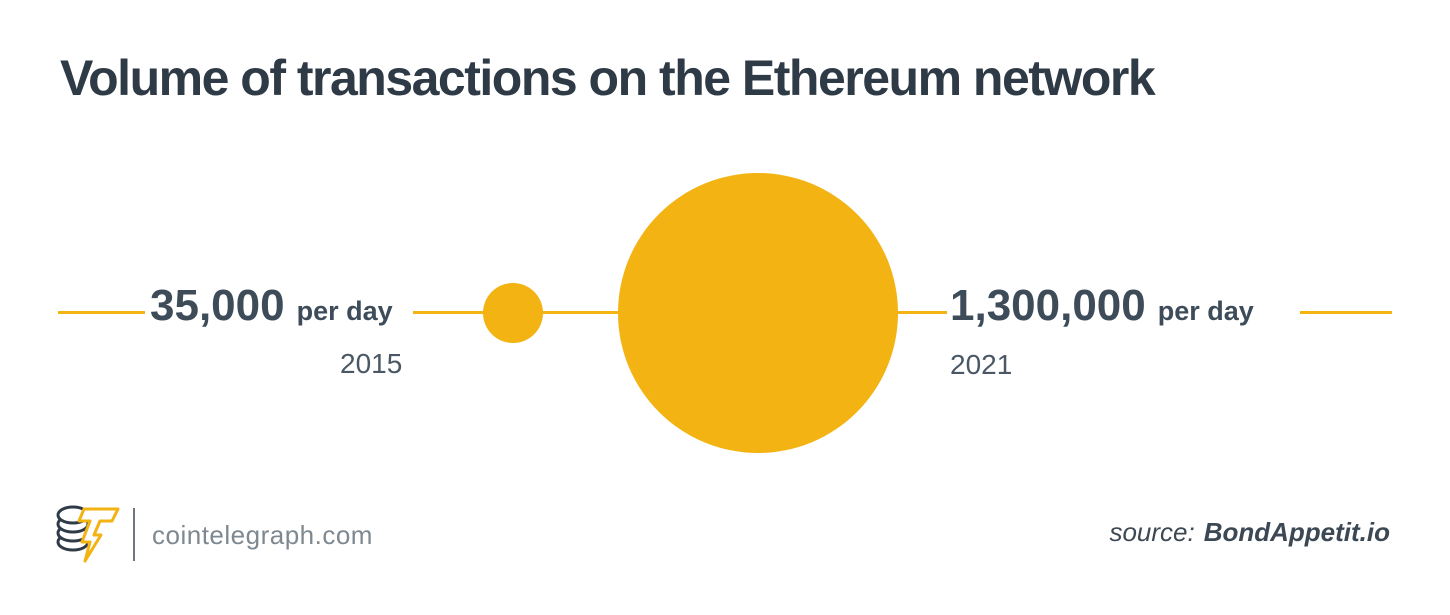 The image size is (1450, 615). Describe the element at coordinates (1152, 532) in the screenshot. I see `source-prefix: source:` at that location.